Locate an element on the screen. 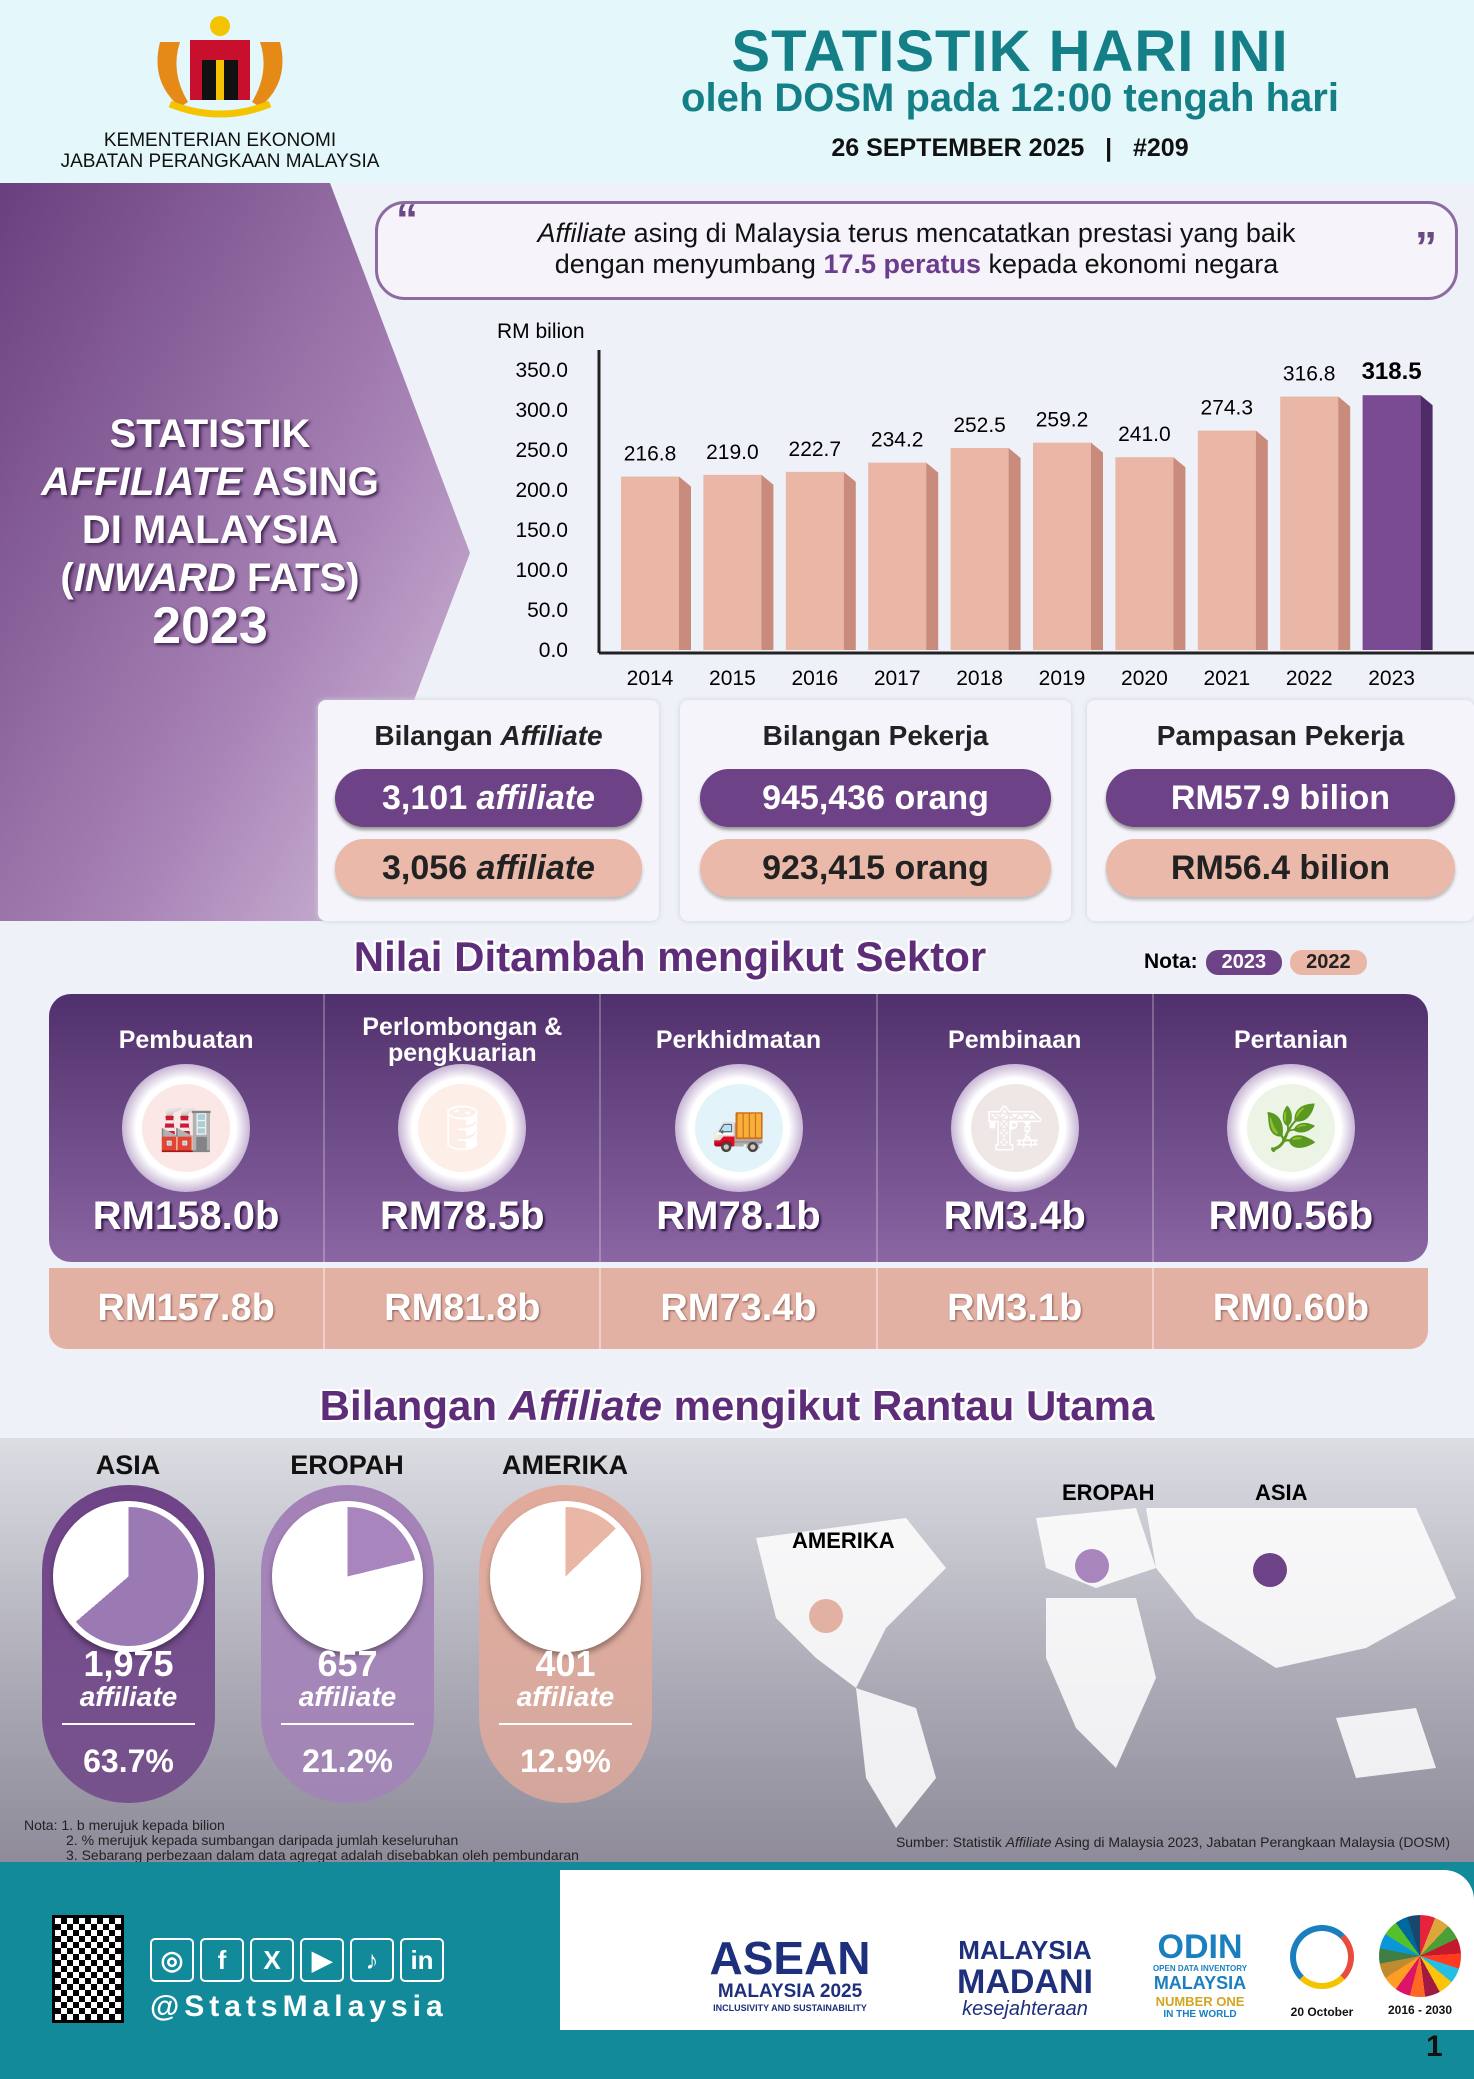 This screenshot has height=2079, width=1474. pie-chart-eropah is located at coordinates (347, 1576).